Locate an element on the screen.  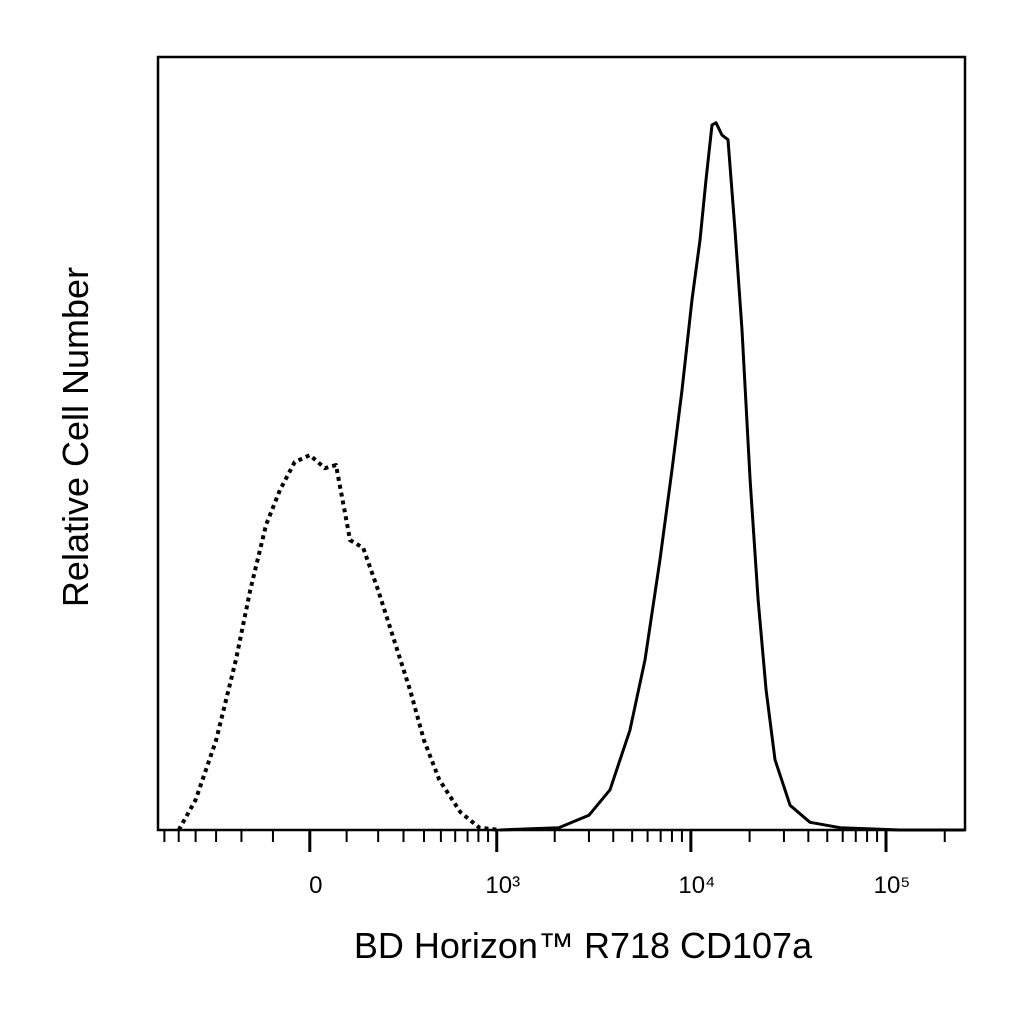
y-axis-title: Relative Cell Number is located at coordinates (75, 437).